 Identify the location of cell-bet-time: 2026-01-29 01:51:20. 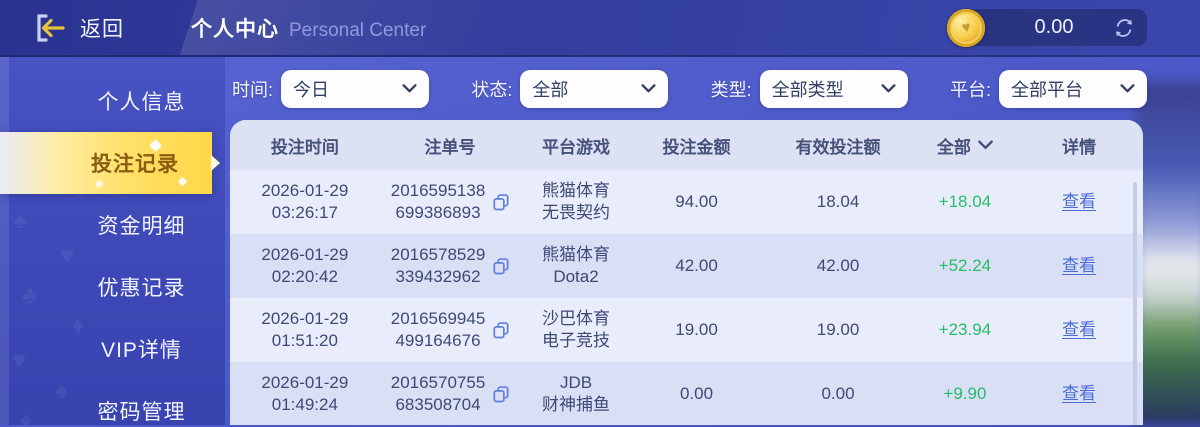
(305, 330).